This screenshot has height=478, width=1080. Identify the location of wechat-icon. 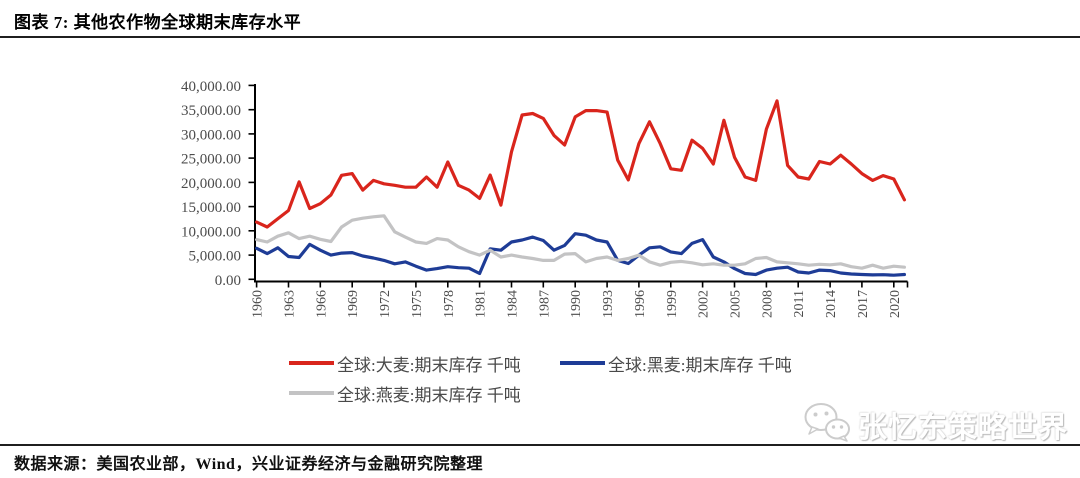
(827, 424).